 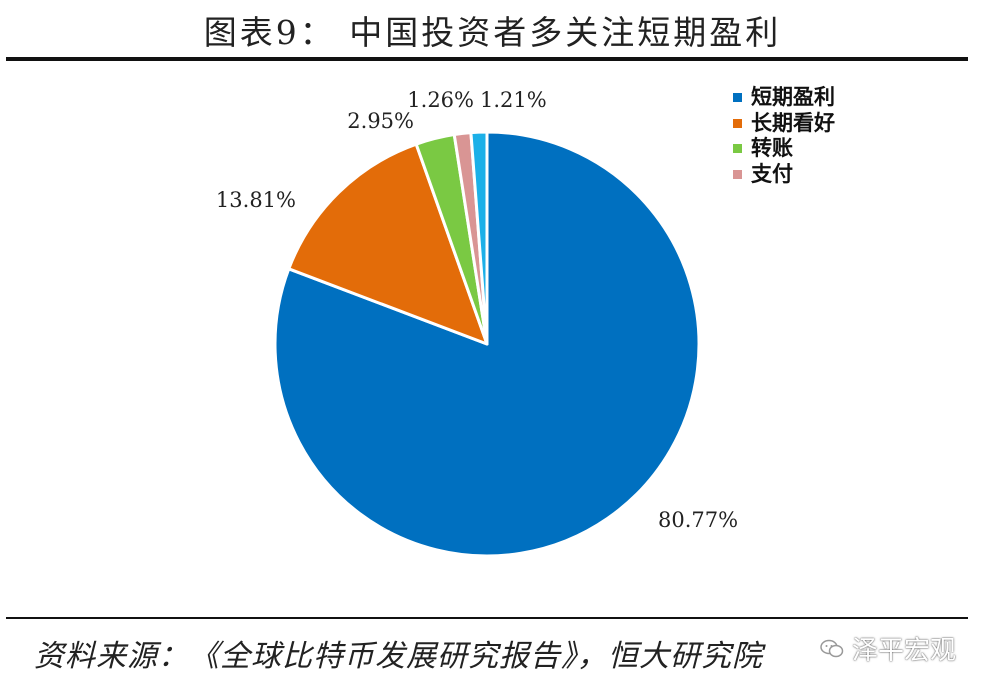 I want to click on watermark: 泽平宏观, so click(x=888, y=648).